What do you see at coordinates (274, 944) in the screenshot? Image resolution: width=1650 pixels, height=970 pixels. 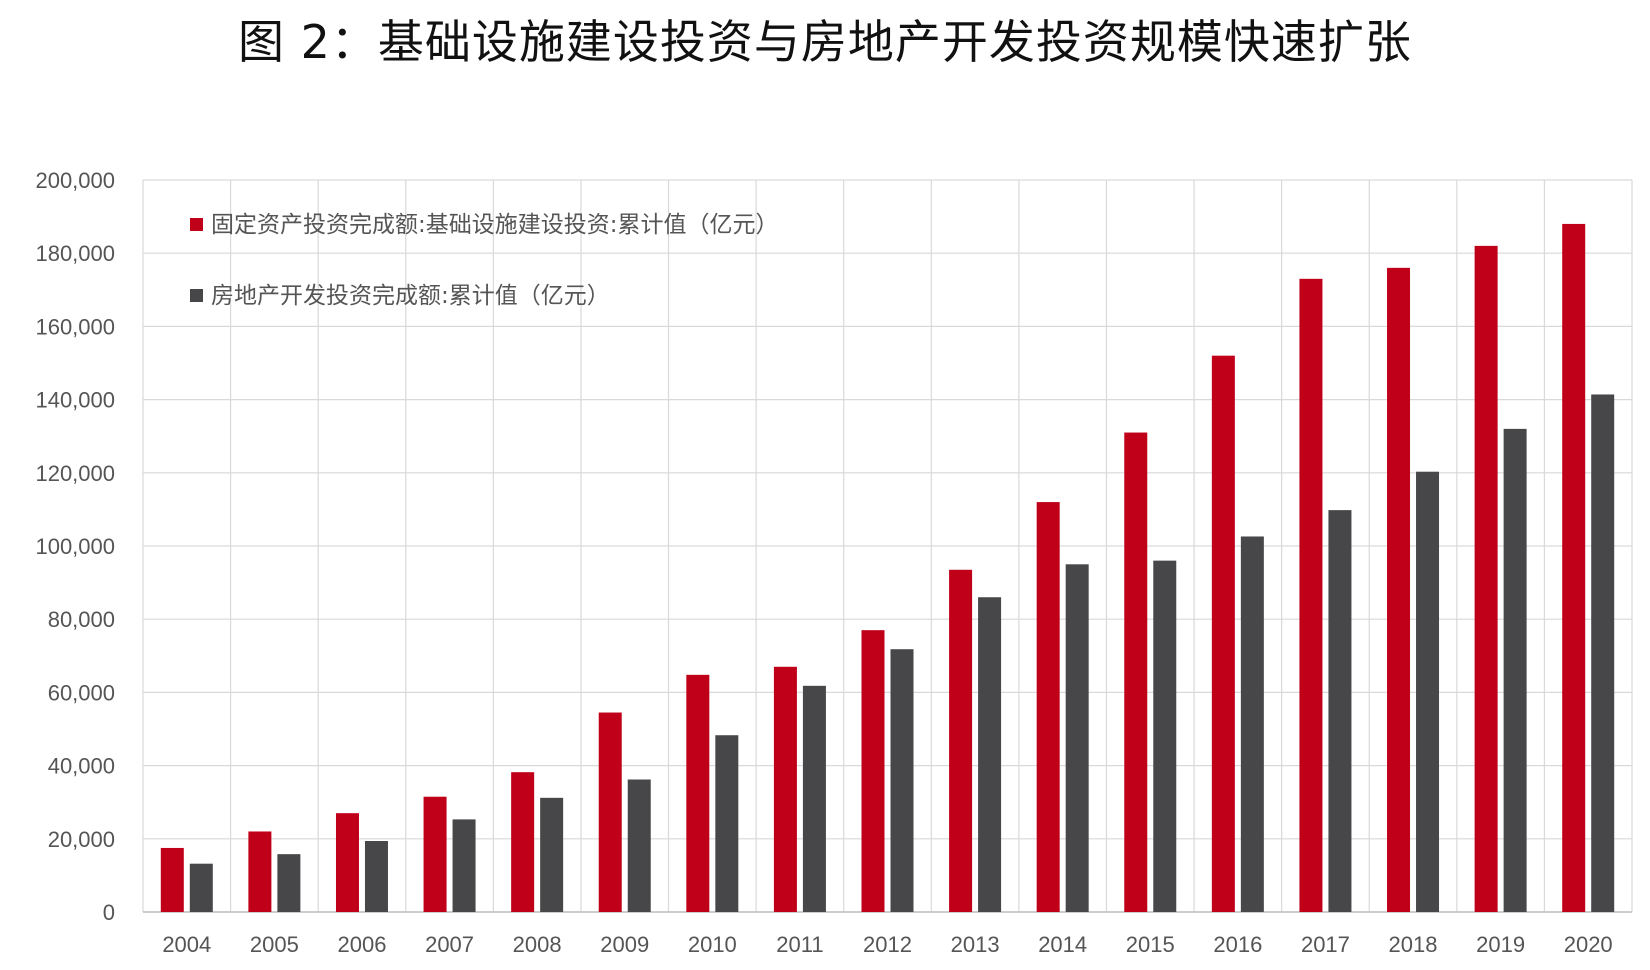 I see `x-tick-label: 2005` at bounding box center [274, 944].